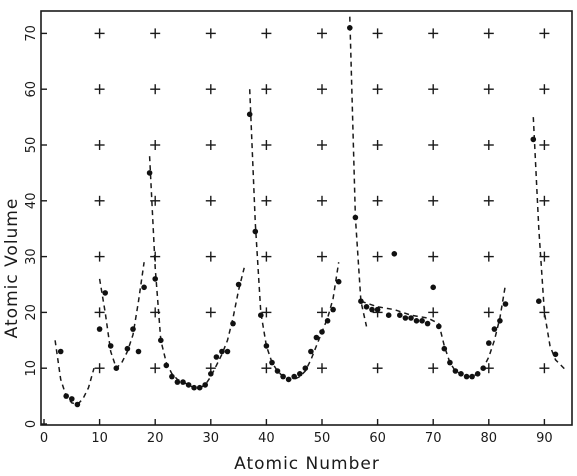 This screenshot has height=476, width=577. What do you see at coordinates (31, 368) in the screenshot?
I see `y-tick-label: 10` at bounding box center [31, 368].